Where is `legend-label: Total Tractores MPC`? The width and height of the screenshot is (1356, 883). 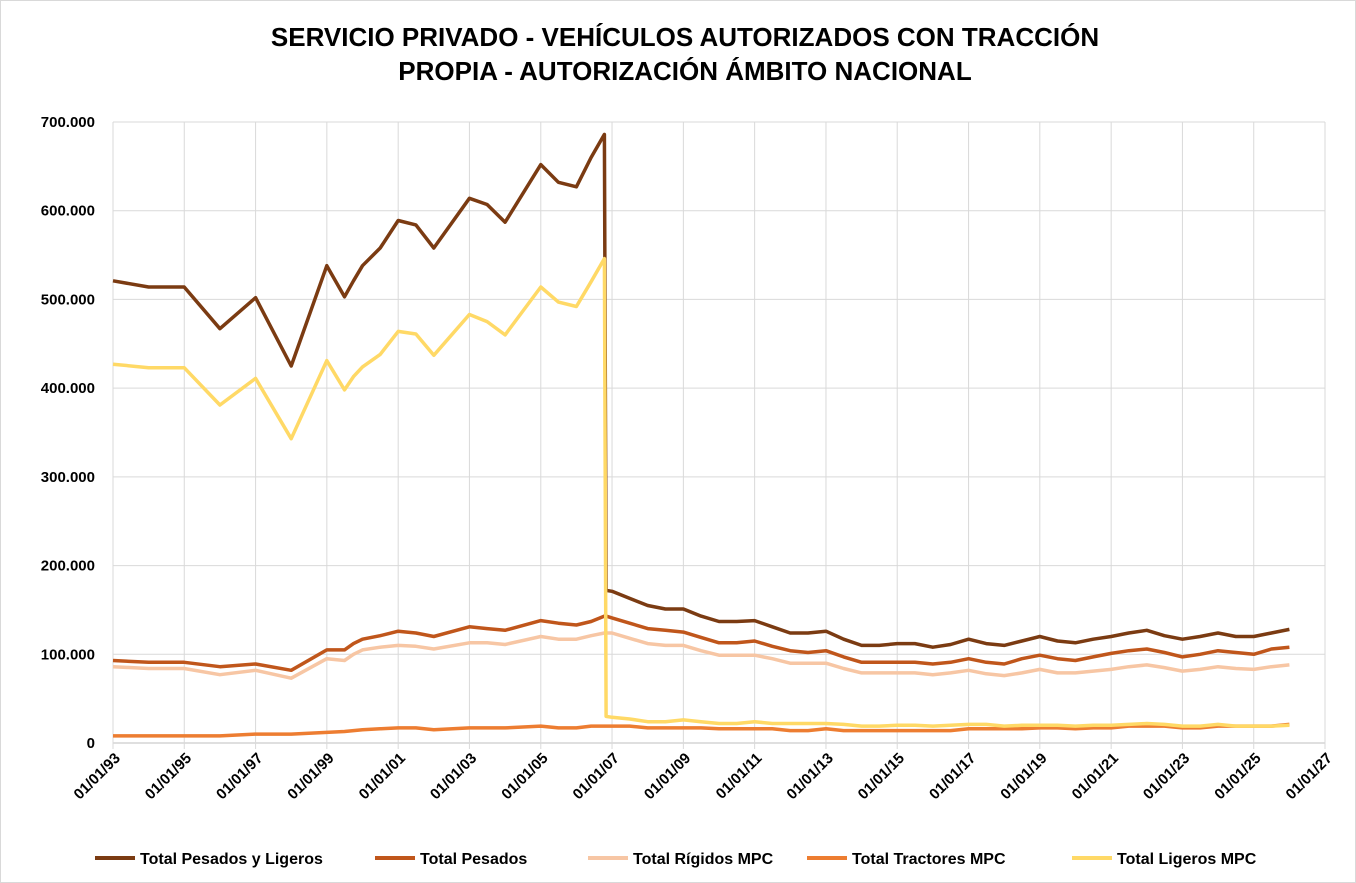
legend-label: Total Tractores MPC is located at coordinates (929, 859).